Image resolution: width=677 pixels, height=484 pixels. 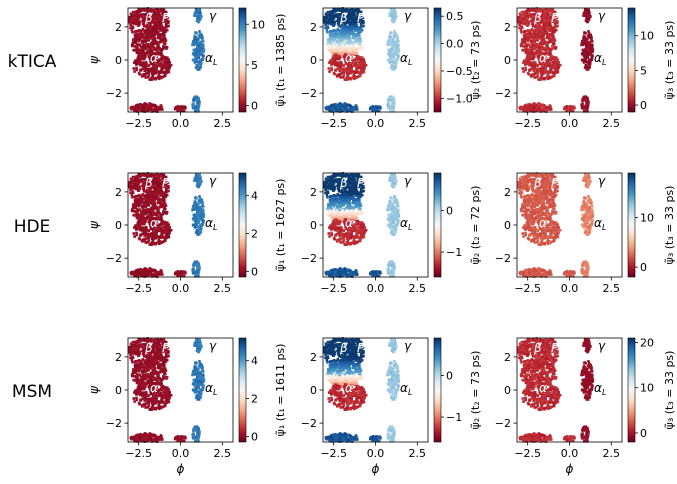 What do you see at coordinates (410, 62) in the screenshot?
I see `region-label-subscript: L` at bounding box center [410, 62].